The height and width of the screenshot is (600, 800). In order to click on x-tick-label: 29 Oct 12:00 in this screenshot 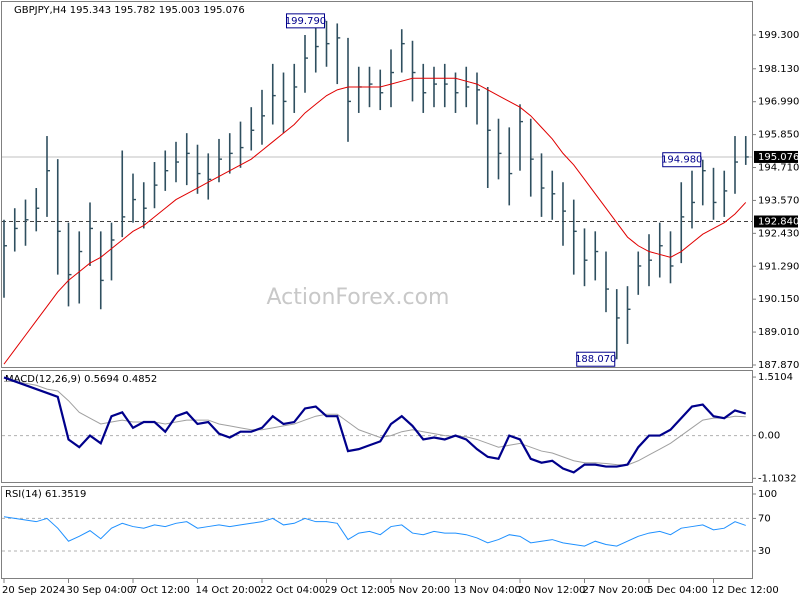, I will do `click(357, 590)`.